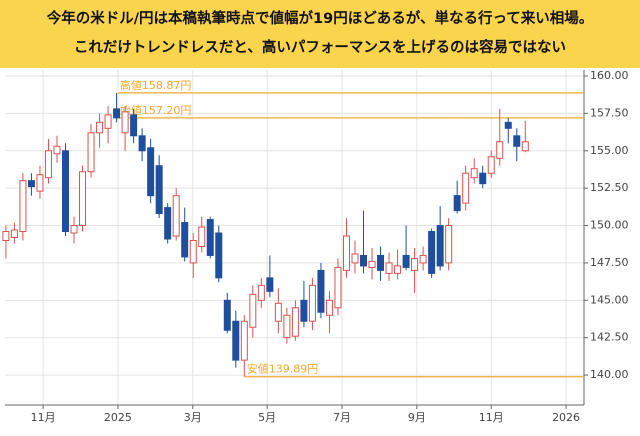 The image size is (640, 436). Describe the element at coordinates (609, 75) in the screenshot. I see `y-tick-label: 160.00` at that location.